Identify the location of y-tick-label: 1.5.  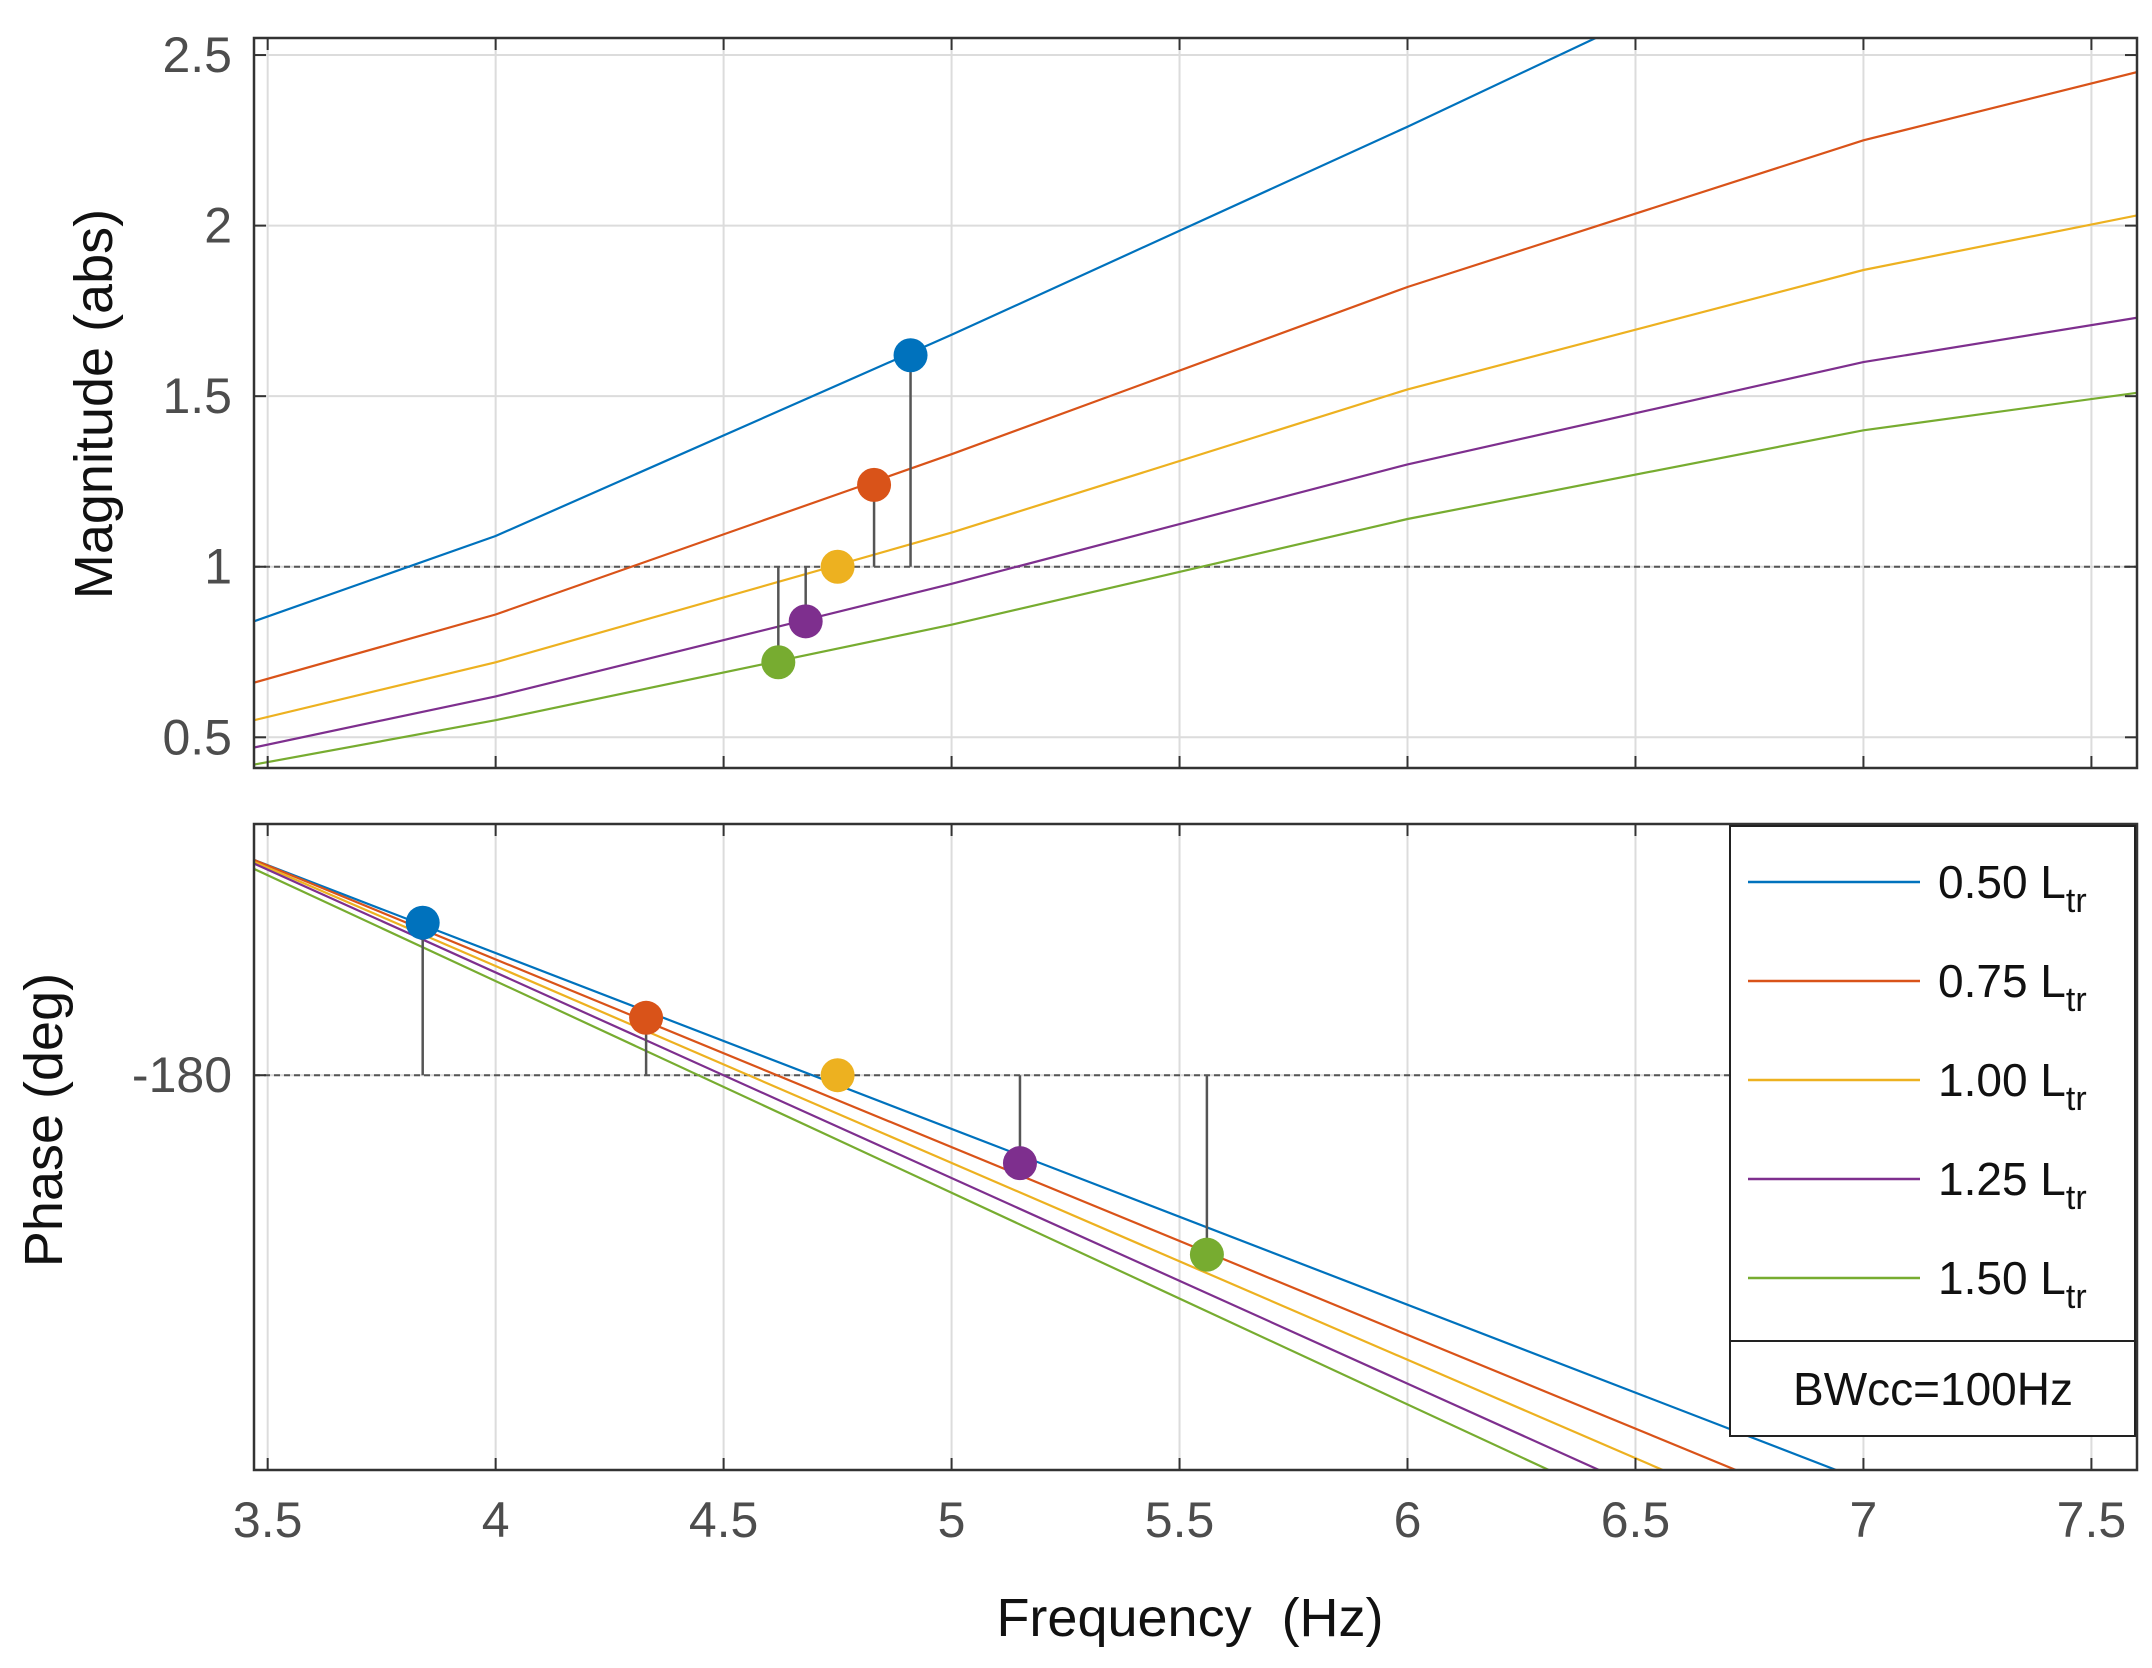
(197, 396).